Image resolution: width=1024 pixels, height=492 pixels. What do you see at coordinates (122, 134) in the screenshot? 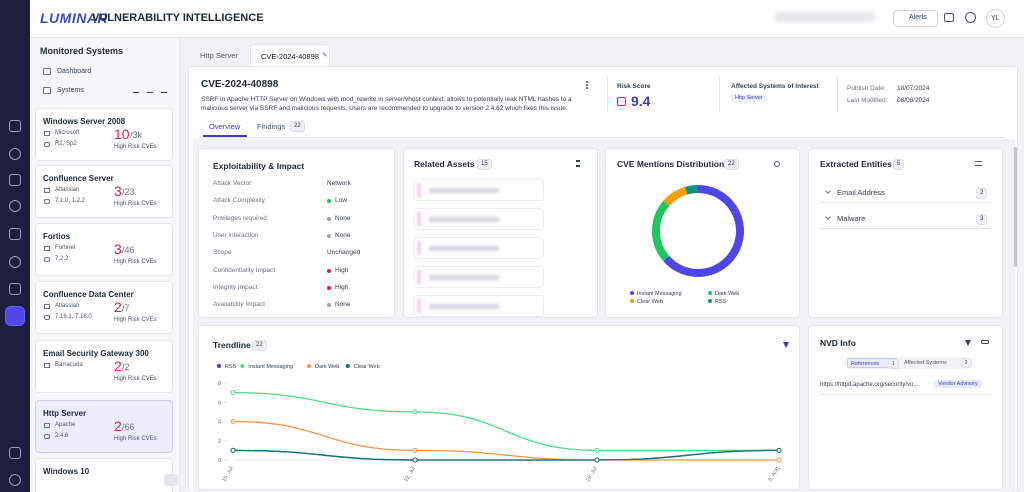
I see `high-risk-count: 10` at bounding box center [122, 134].